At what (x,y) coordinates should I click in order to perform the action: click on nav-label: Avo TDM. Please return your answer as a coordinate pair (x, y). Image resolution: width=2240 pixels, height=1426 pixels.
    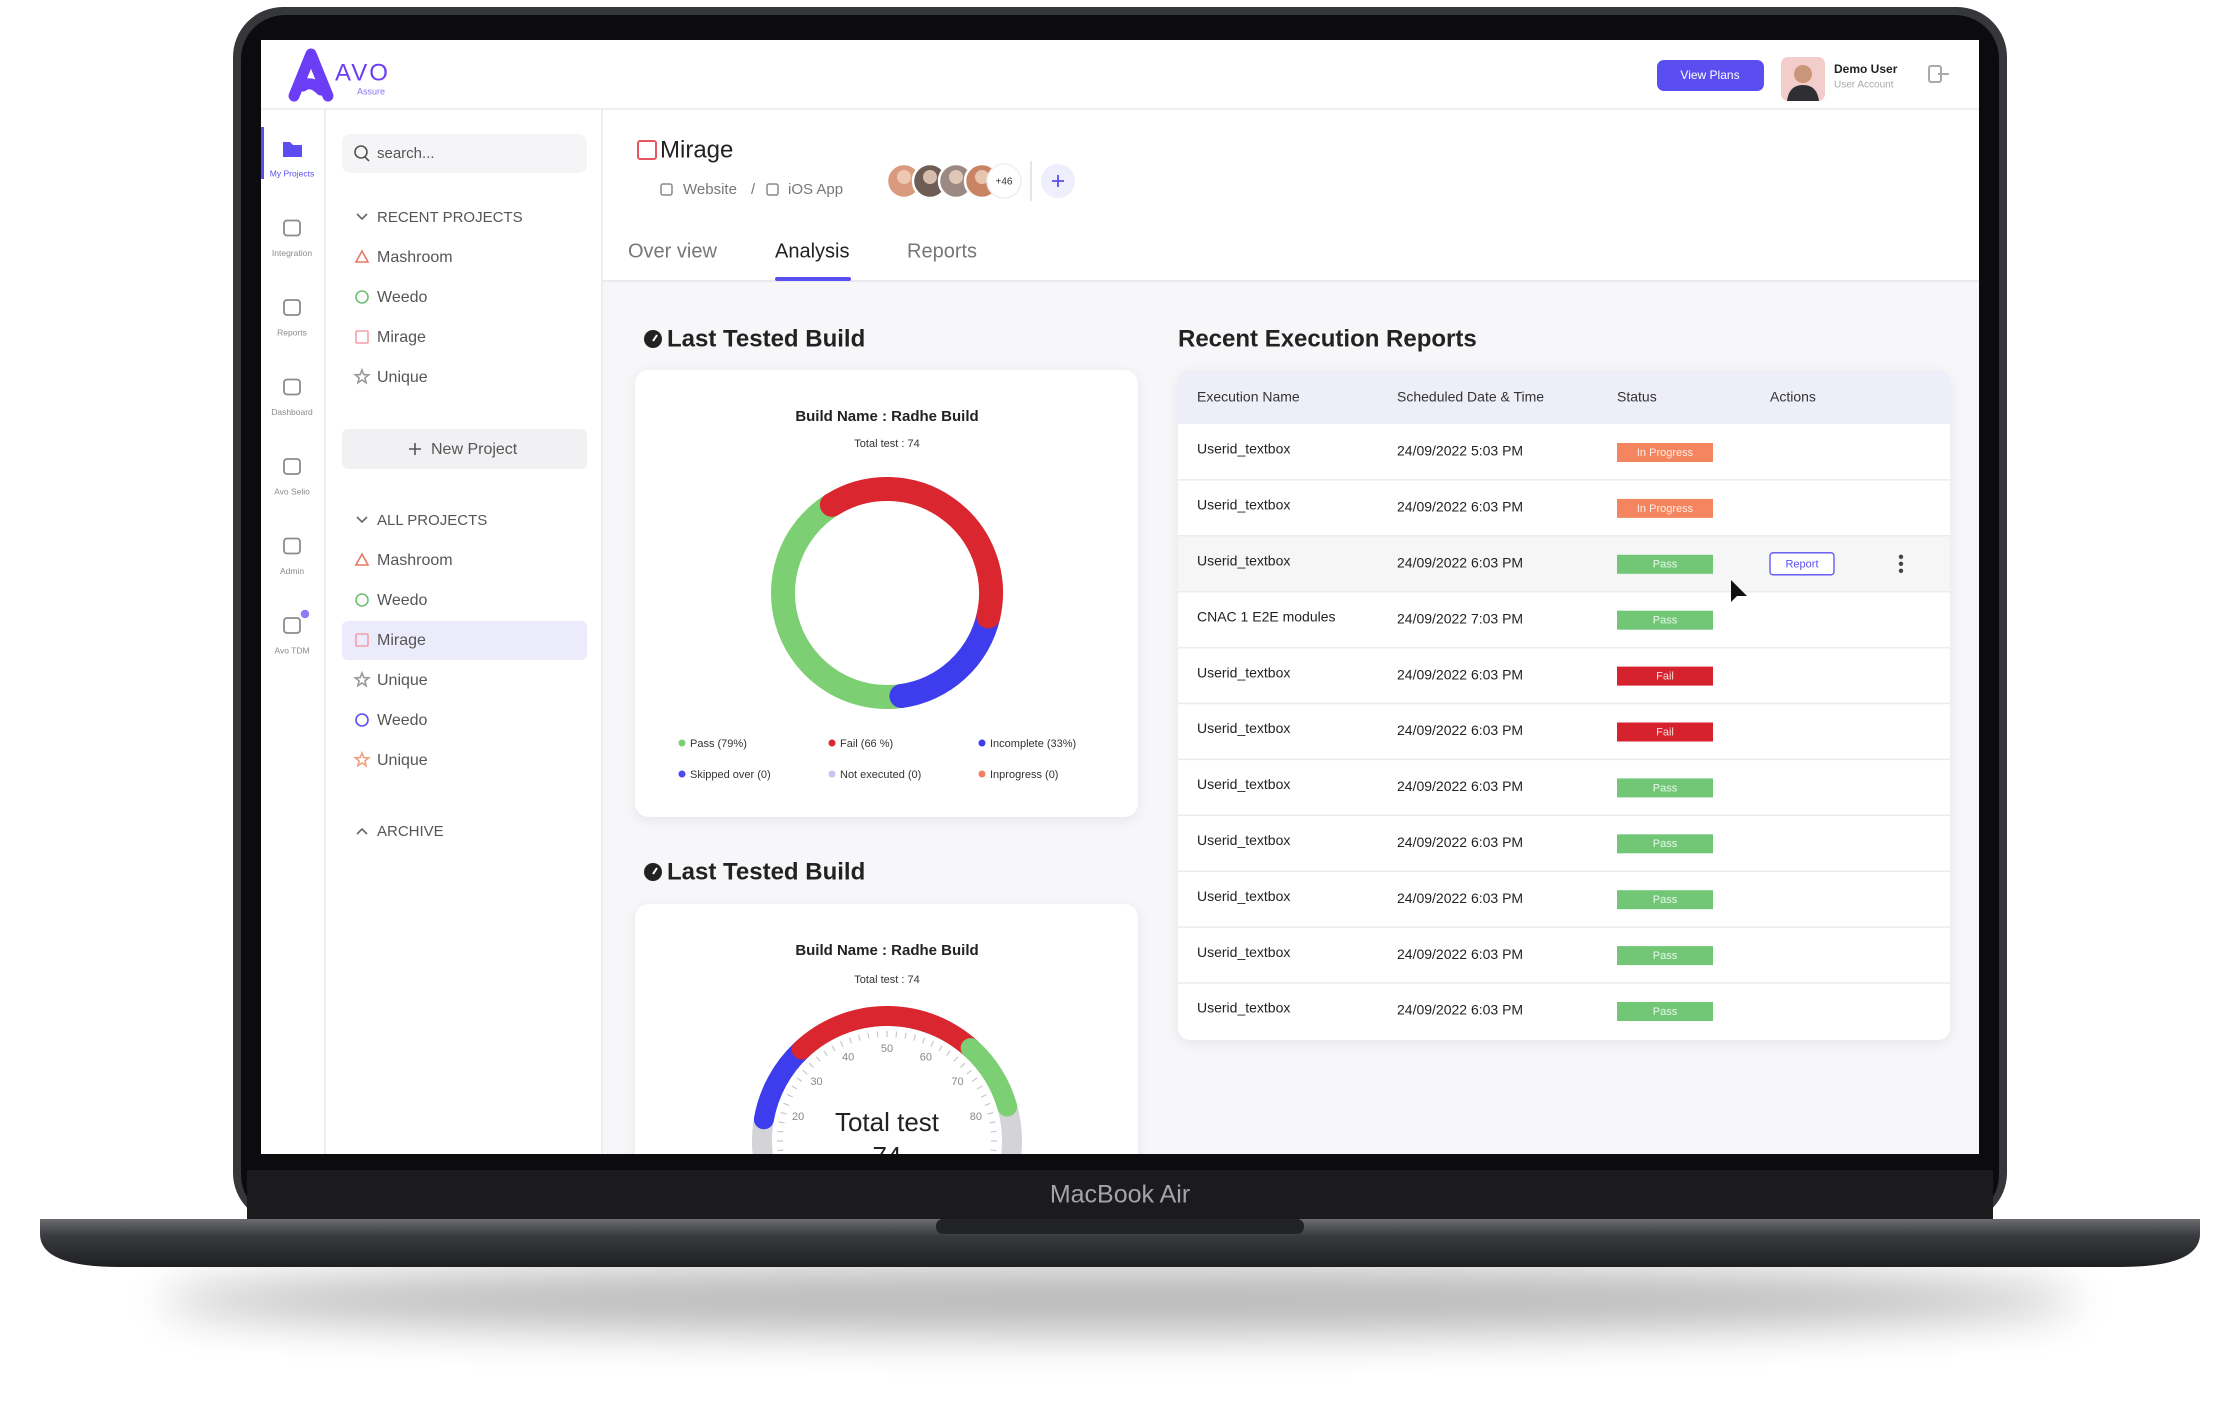
    Looking at the image, I should click on (291, 650).